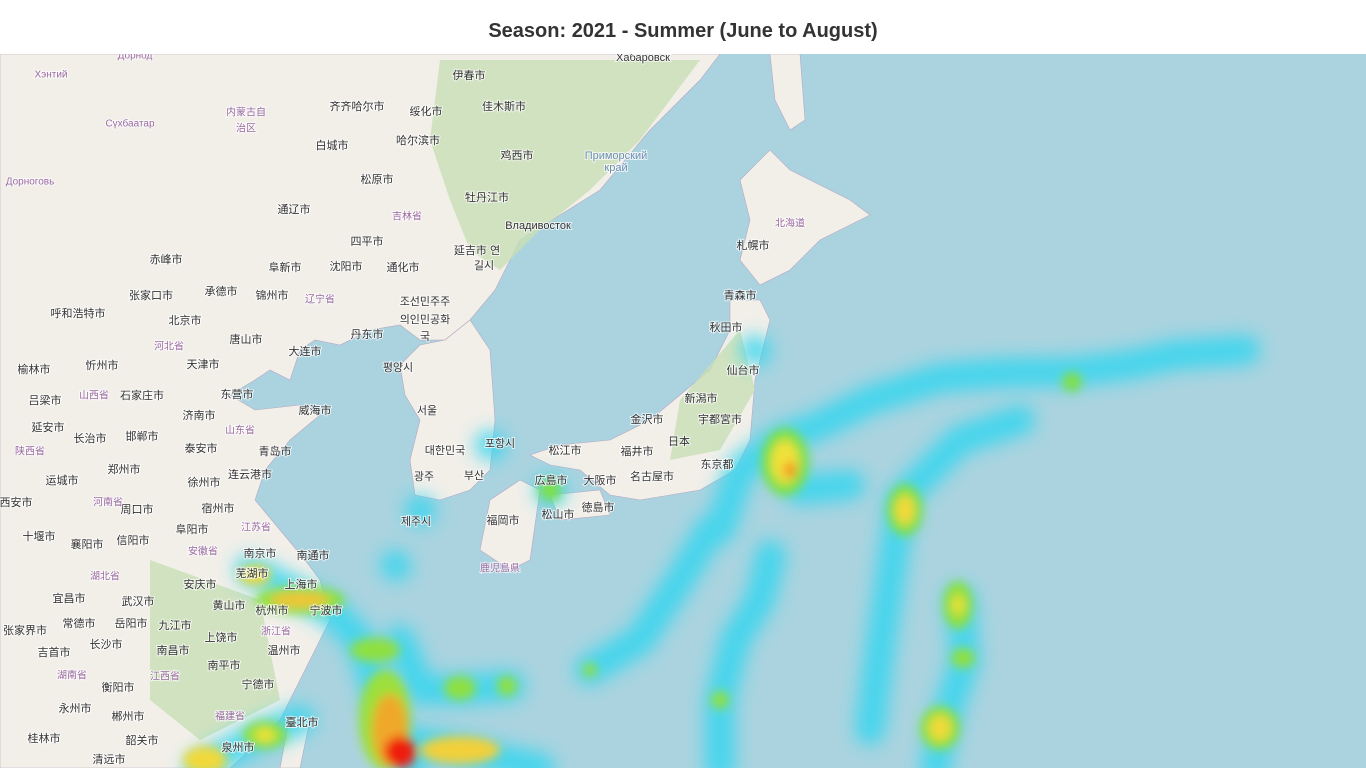 The width and height of the screenshot is (1366, 768). Describe the element at coordinates (30, 451) in the screenshot. I see `map-label: 陕西省` at that location.